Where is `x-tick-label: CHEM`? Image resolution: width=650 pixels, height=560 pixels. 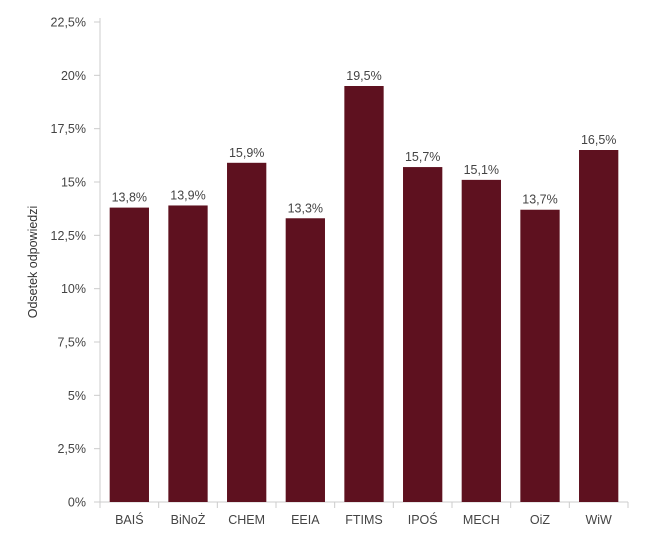 x-tick-label: CHEM is located at coordinates (246, 520).